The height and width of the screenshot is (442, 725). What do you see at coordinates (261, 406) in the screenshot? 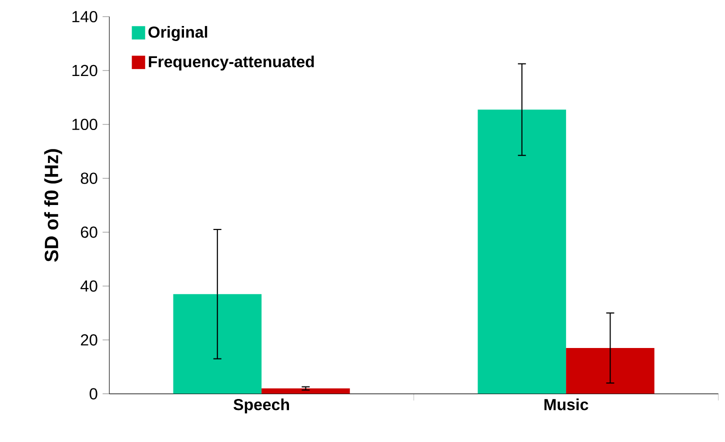
I see `x-tick-label: Speech` at bounding box center [261, 406].